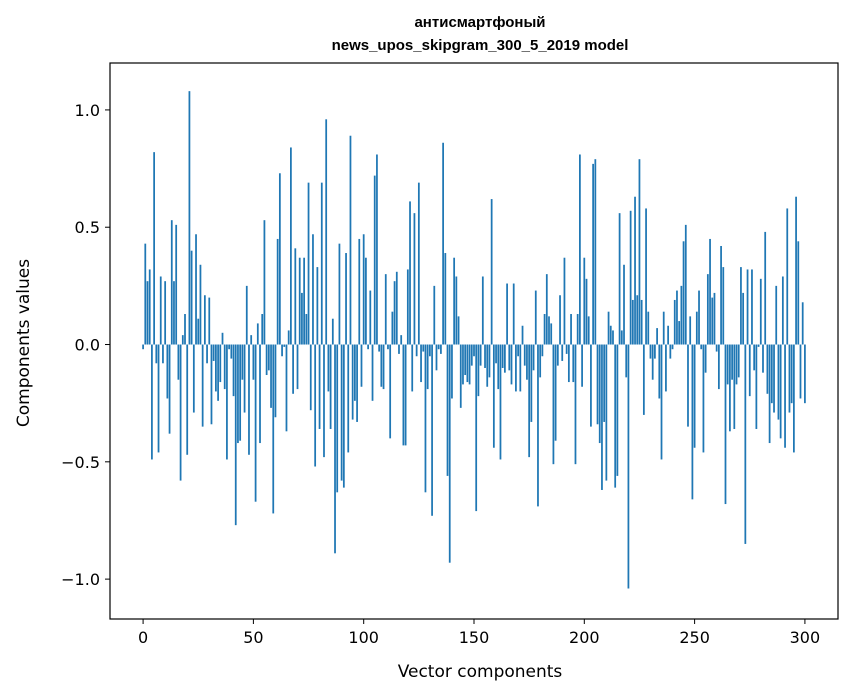 Image resolution: width=867 pixels, height=696 pixels. I want to click on chart-title-line2: news_upos_skipgram_300_5_2019 model, so click(480, 45).